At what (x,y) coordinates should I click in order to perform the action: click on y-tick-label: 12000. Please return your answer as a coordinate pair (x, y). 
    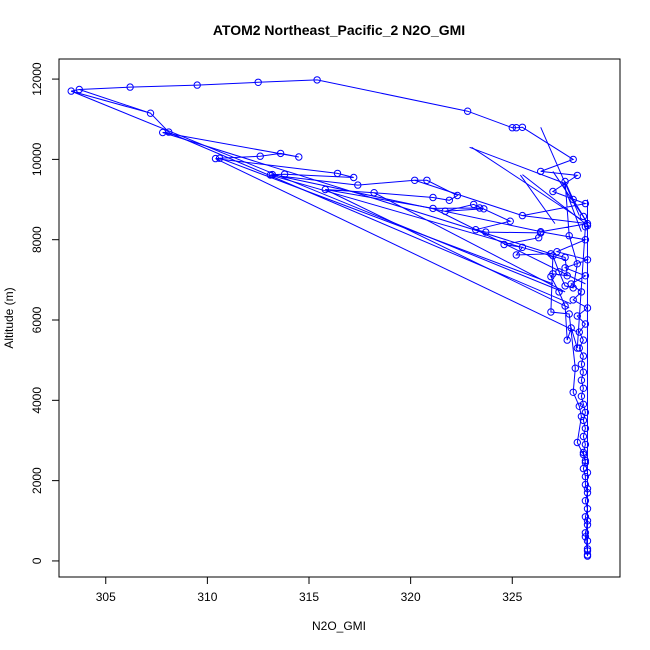
    Looking at the image, I should click on (37, 79).